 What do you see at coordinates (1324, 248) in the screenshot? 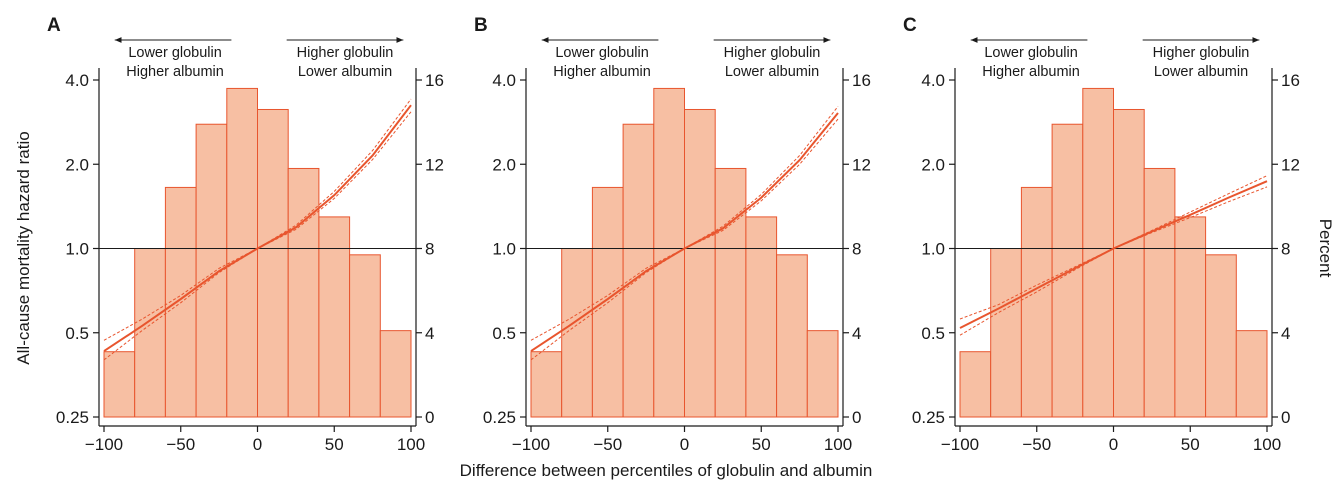
I see `right-y-axis-label: Percent` at bounding box center [1324, 248].